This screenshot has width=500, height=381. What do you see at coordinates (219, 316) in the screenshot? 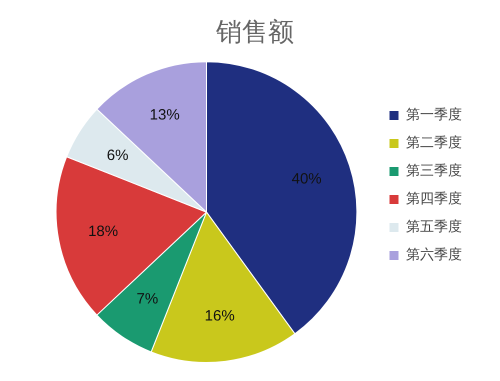
I see `data-label: 16%` at bounding box center [219, 316].